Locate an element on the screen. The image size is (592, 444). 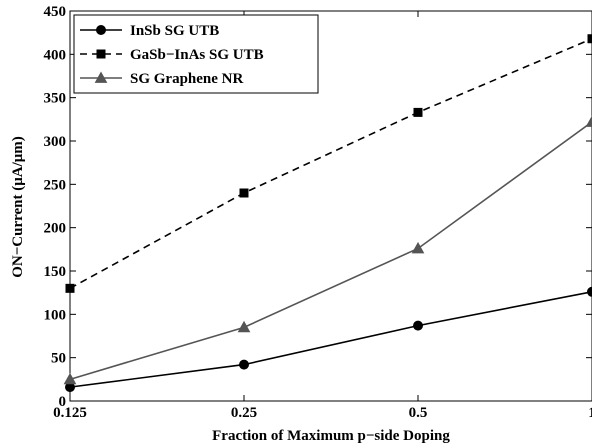
x-tick-label: 0.125 is located at coordinates (70, 413).